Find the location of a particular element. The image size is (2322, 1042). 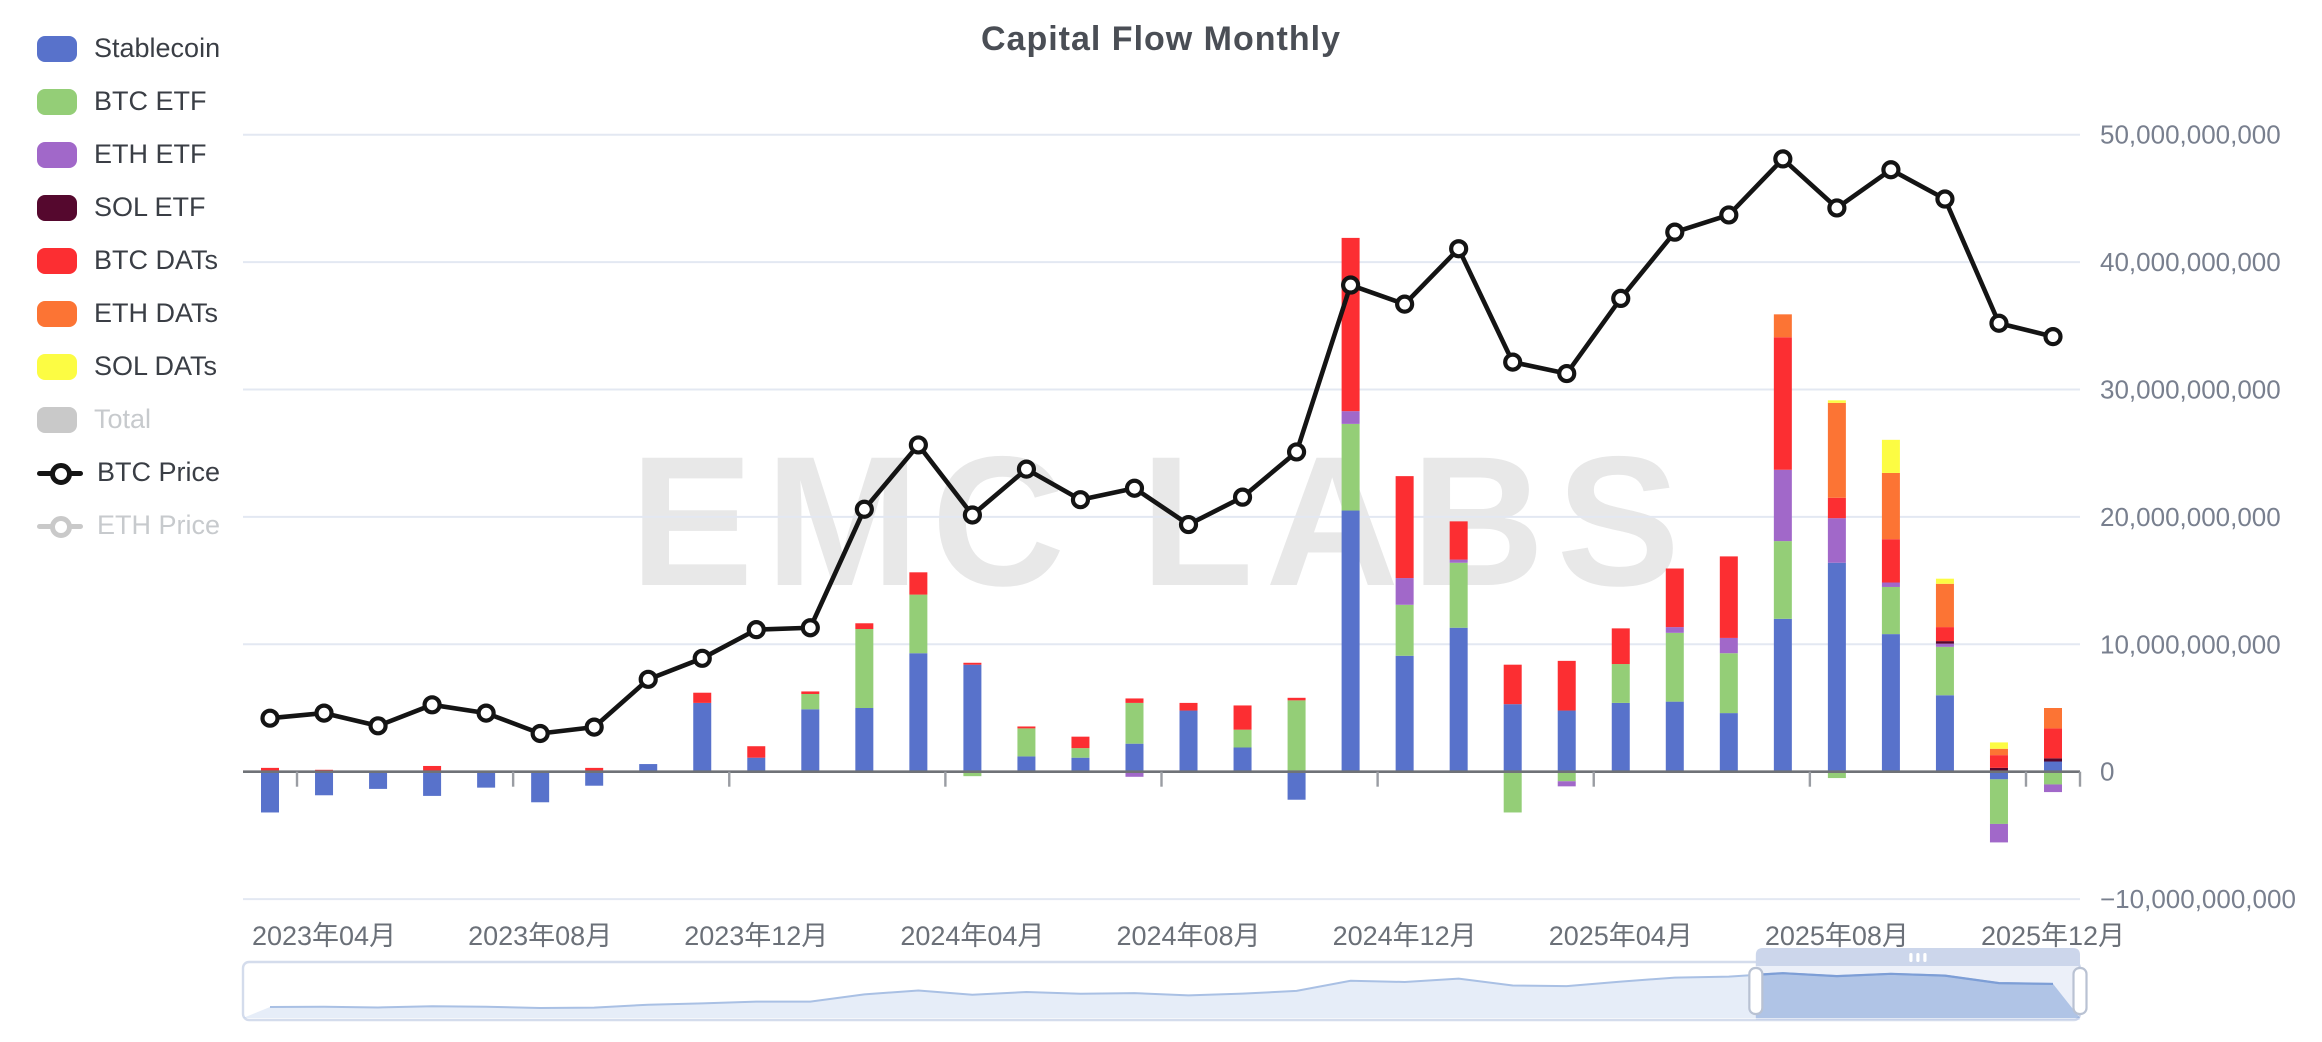

navigator-left-handle is located at coordinates (1756, 991).